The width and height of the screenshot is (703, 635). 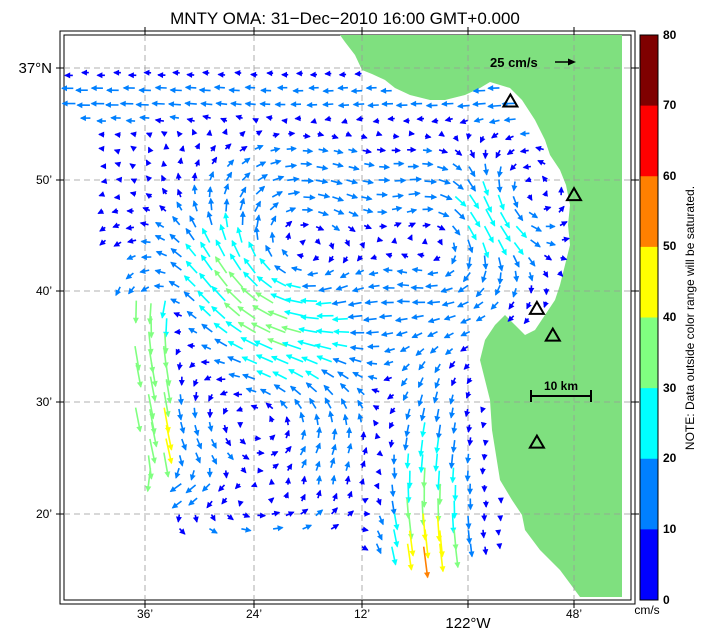 I want to click on lat-label-20: 20’, so click(x=44, y=514).